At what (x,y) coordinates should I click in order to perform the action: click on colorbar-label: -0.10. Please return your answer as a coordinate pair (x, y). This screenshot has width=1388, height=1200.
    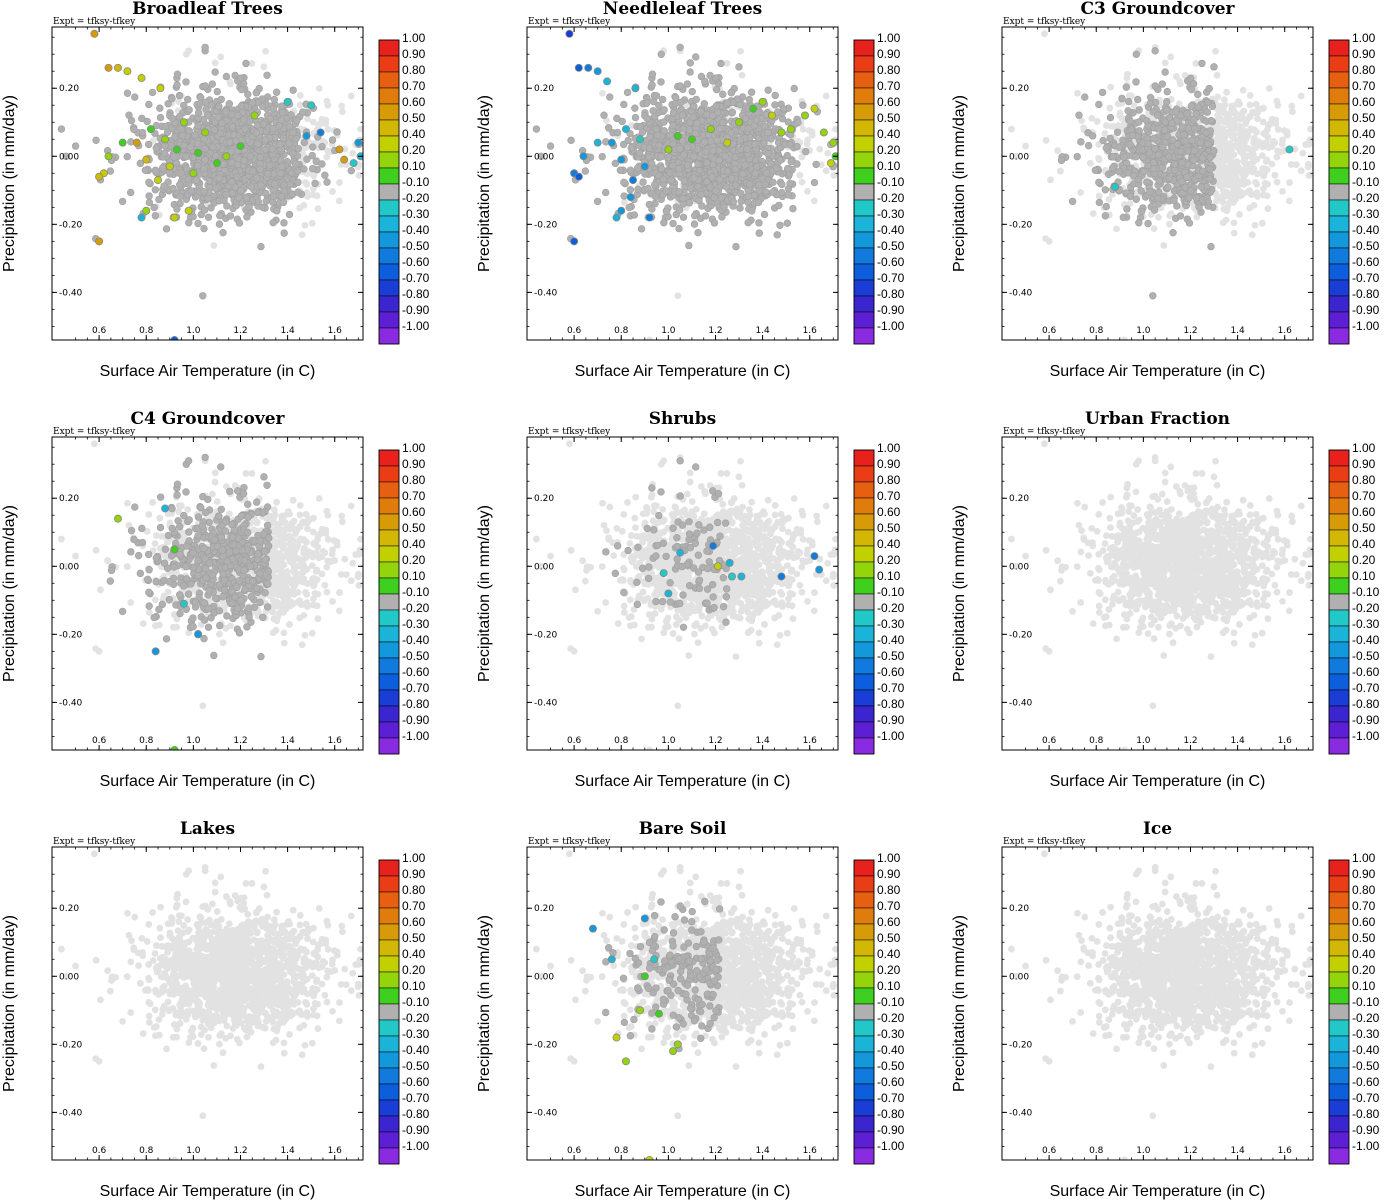
    Looking at the image, I should click on (416, 182).